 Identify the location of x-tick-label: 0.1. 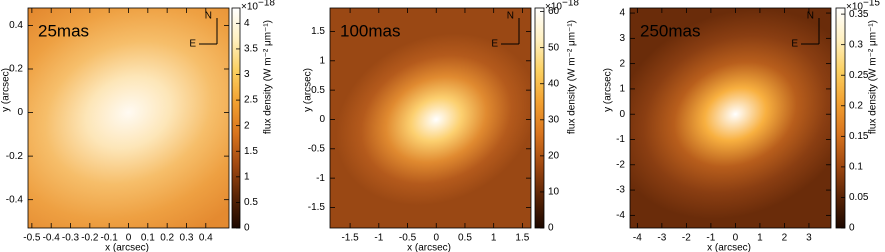
(148, 238).